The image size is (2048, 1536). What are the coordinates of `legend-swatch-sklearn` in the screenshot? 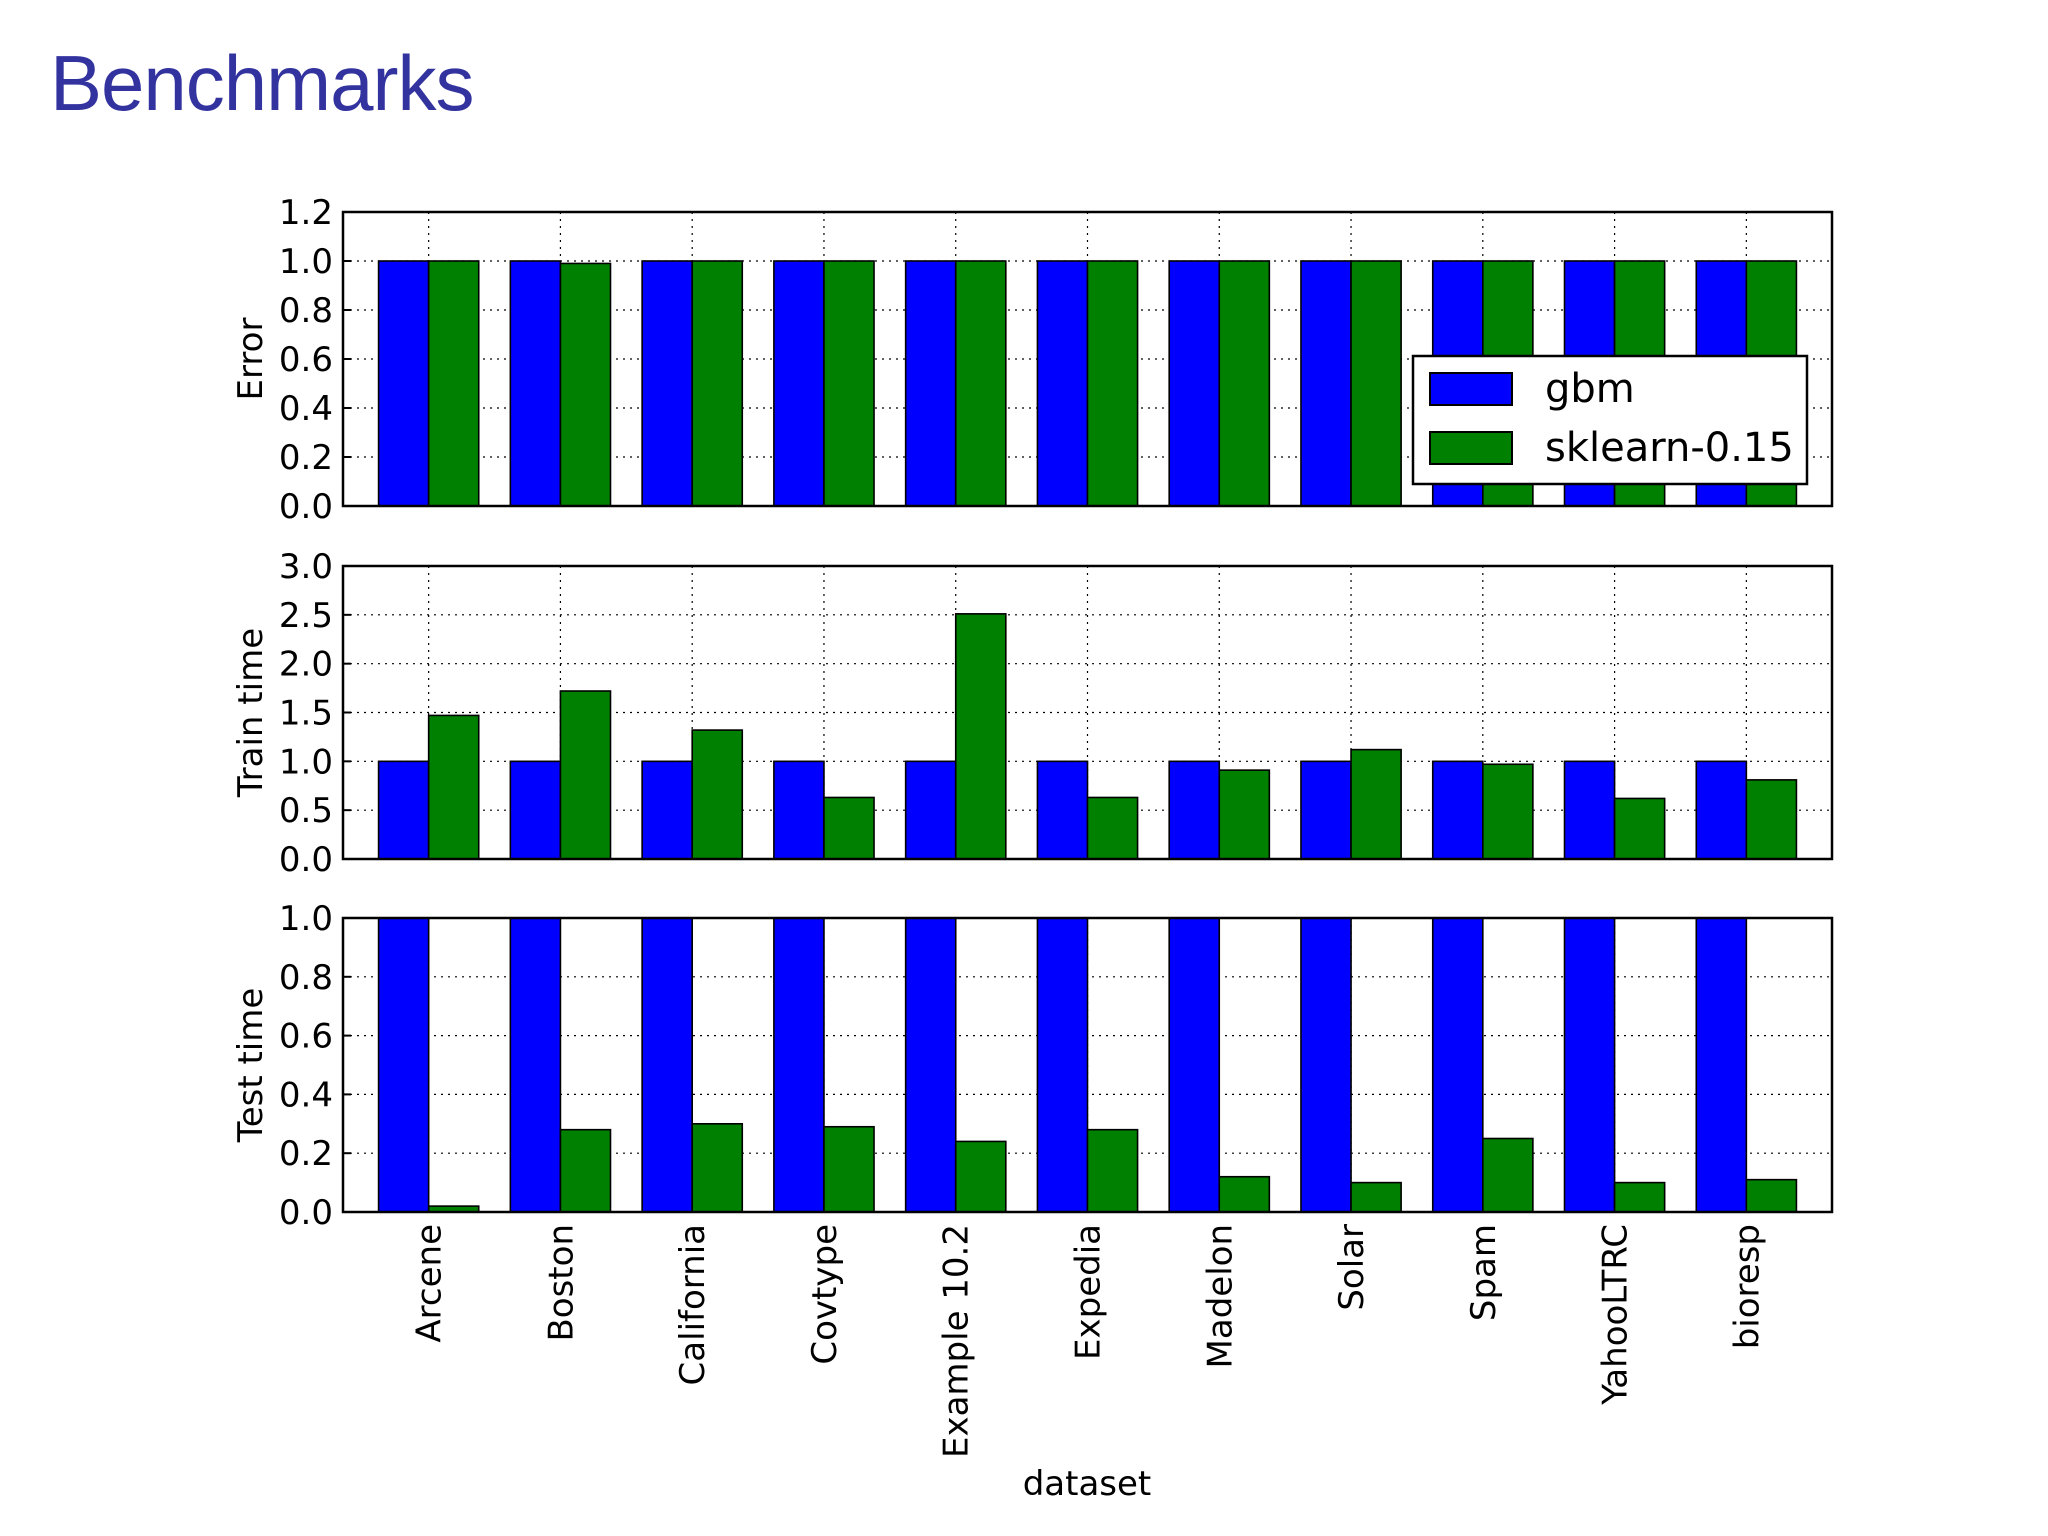 It's located at (1471, 448).